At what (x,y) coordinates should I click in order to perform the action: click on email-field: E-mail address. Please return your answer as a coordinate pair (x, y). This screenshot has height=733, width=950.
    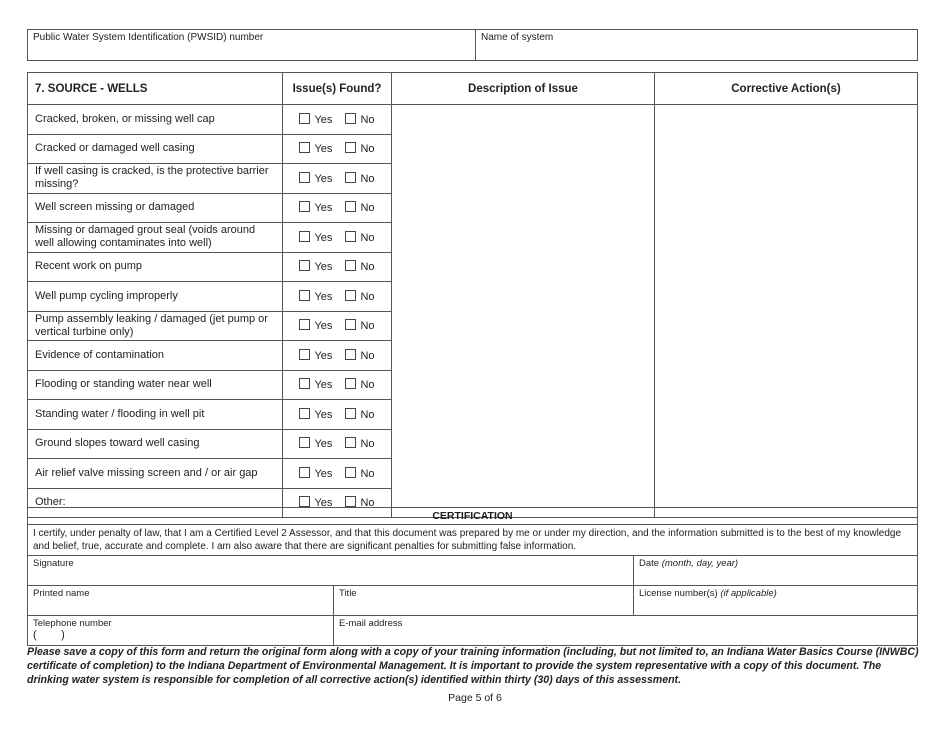
    Looking at the image, I should click on (625, 630).